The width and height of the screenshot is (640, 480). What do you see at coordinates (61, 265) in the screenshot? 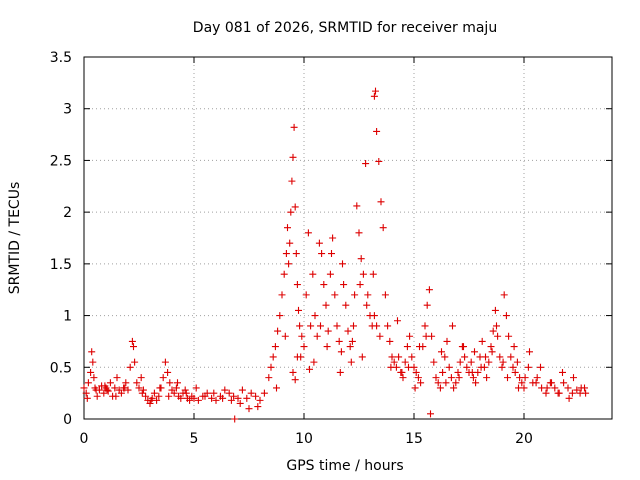
I see `y-tick-label-3: 1.5` at bounding box center [61, 265].